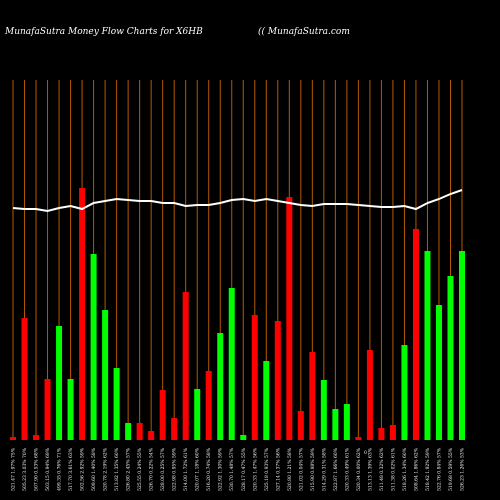 This screenshot has width=500, height=500. Describe the element at coordinates (117, 469) in the screenshot. I see `x-tick-label: 513.82 1.35% 60%` at that location.